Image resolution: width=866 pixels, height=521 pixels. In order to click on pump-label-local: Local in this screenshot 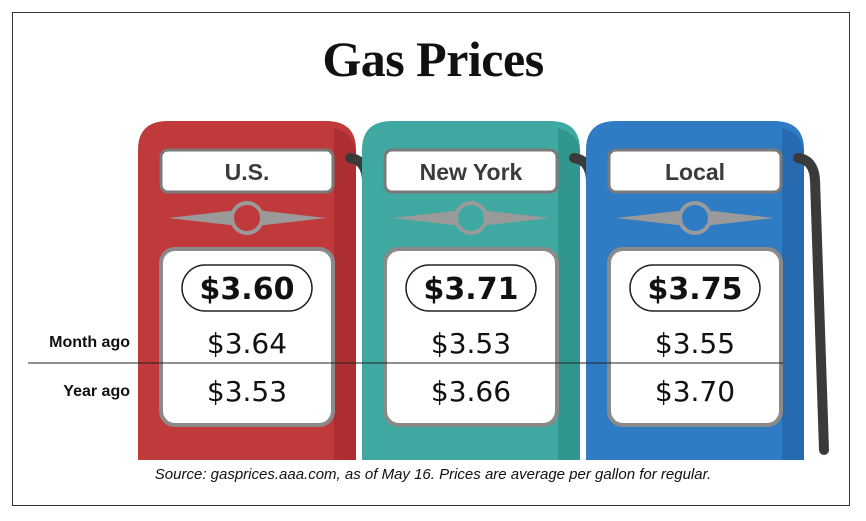, I will do `click(695, 172)`.